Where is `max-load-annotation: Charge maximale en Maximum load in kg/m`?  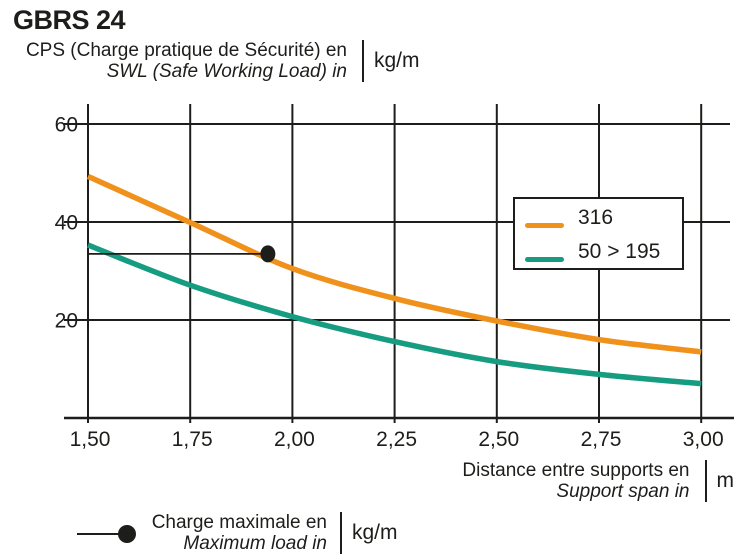 max-load-annotation: Charge maximale en Maximum load in kg/m is located at coordinates (237, 533).